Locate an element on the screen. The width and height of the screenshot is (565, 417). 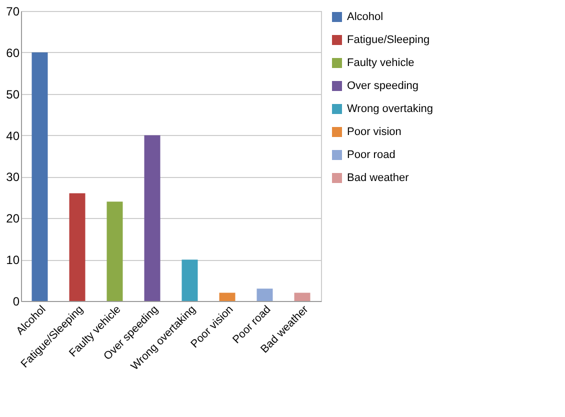
y-tick-label: 40 is located at coordinates (13, 135).